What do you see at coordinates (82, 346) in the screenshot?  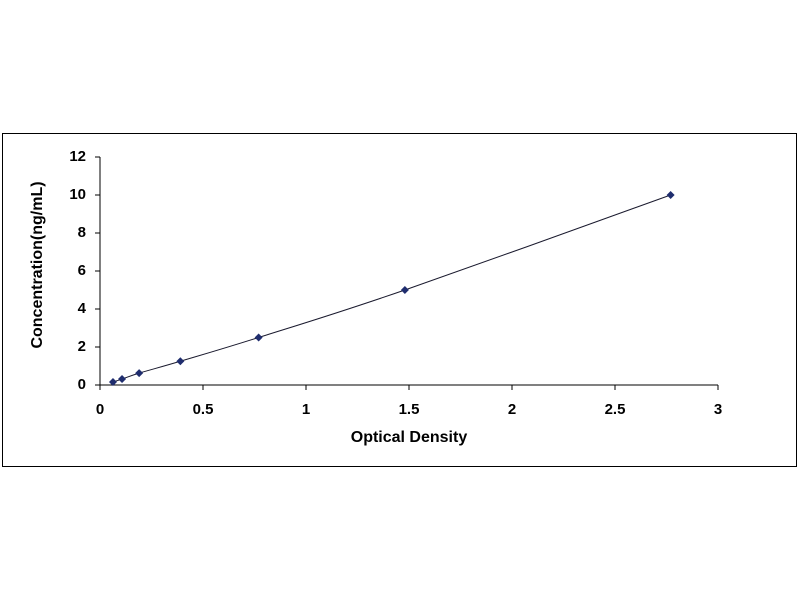 I see `y-tick-label: 2` at bounding box center [82, 346].